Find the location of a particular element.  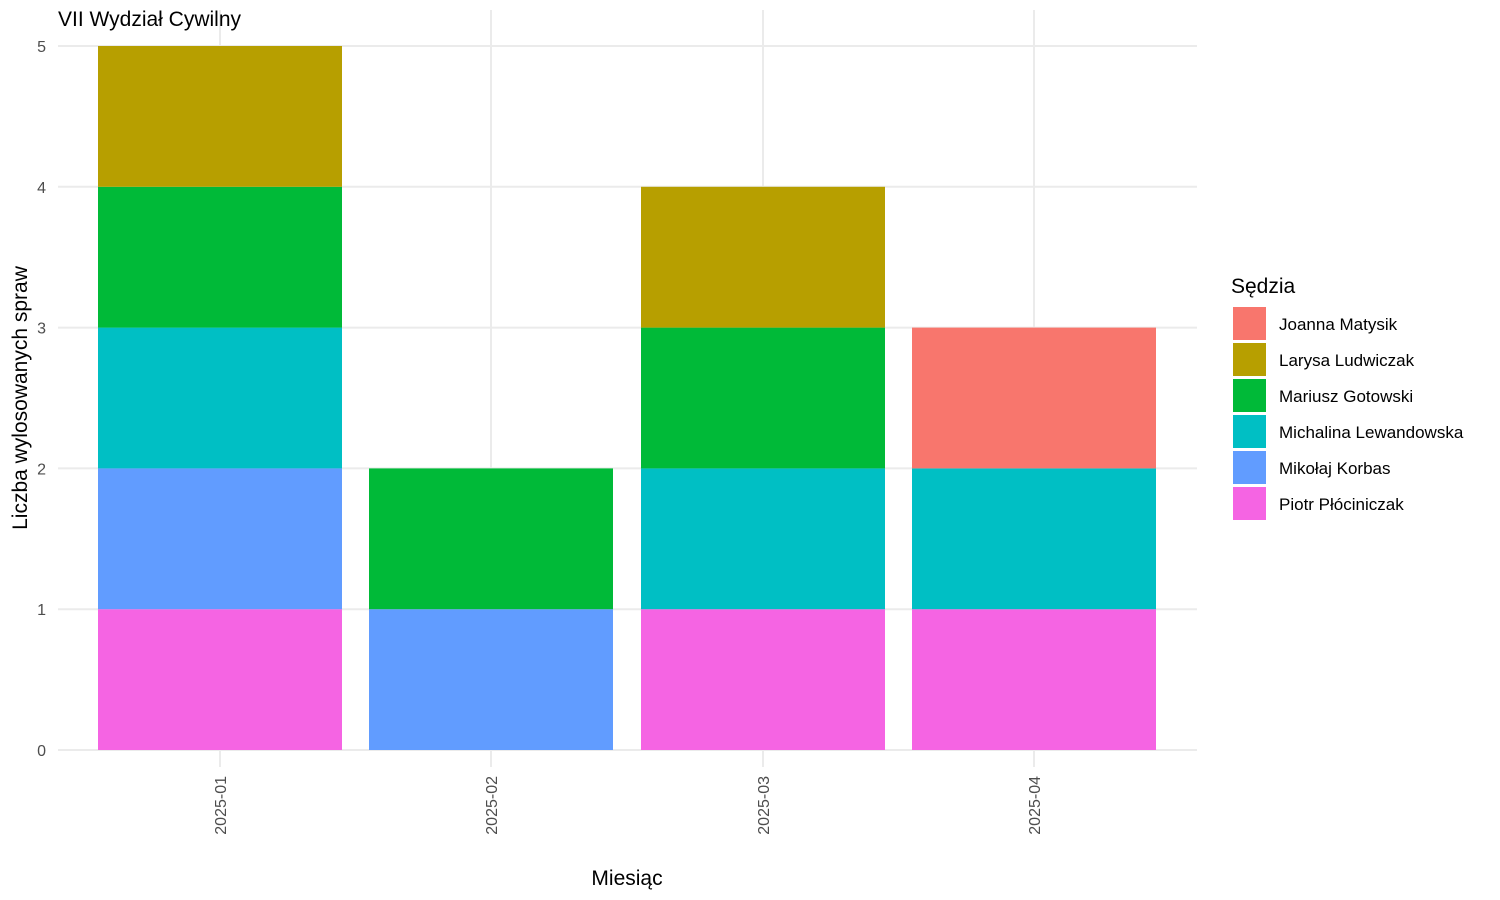

legend-label: Joanna Matysik is located at coordinates (1338, 324).